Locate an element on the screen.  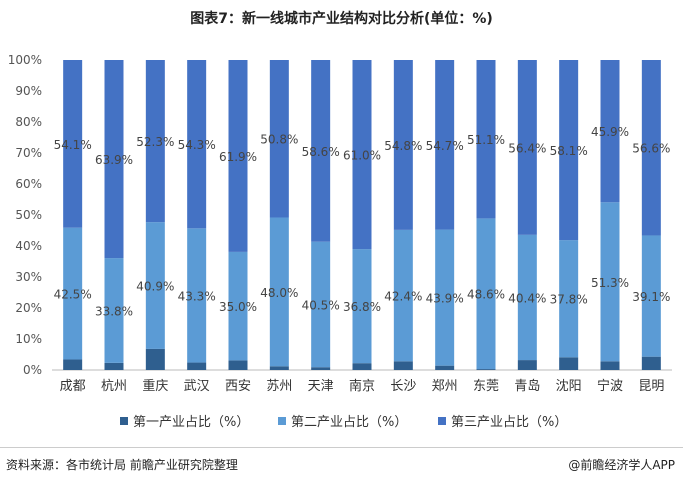
y-tick-label: 20% is located at coordinates (28, 308).